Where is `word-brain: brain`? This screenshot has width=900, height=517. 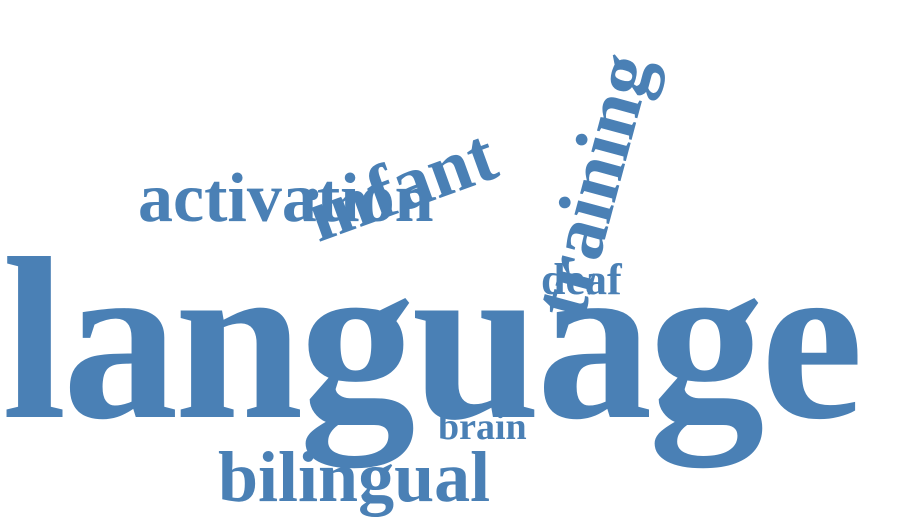
word-brain: brain is located at coordinates (482, 427).